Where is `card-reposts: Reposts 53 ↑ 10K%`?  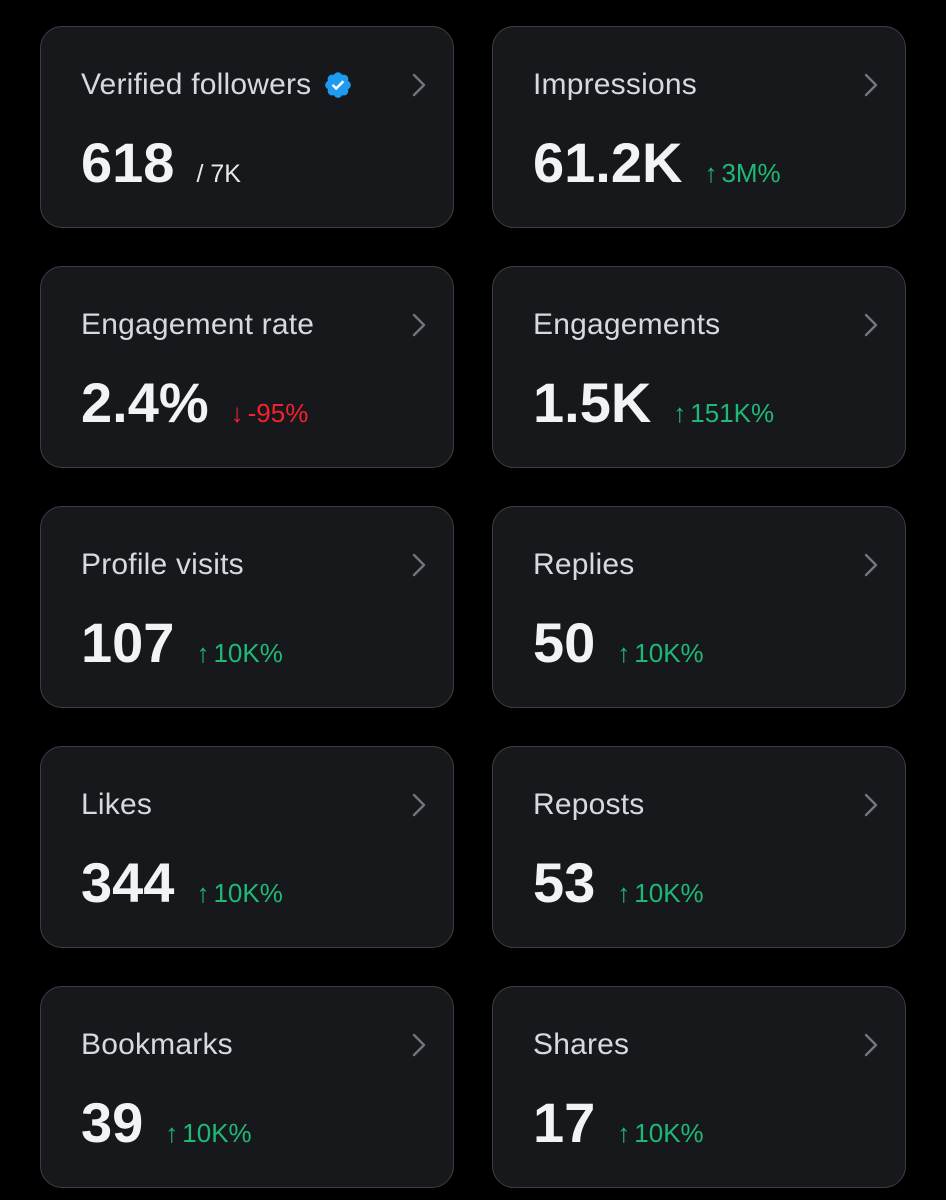
card-reposts: Reposts 53 ↑ 10K% is located at coordinates (699, 847).